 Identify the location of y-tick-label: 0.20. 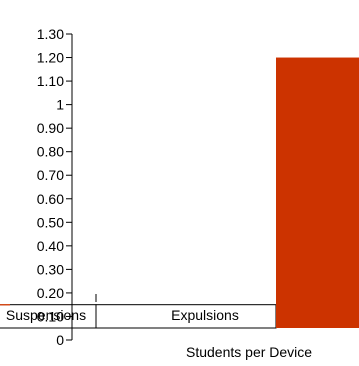
(50, 293).